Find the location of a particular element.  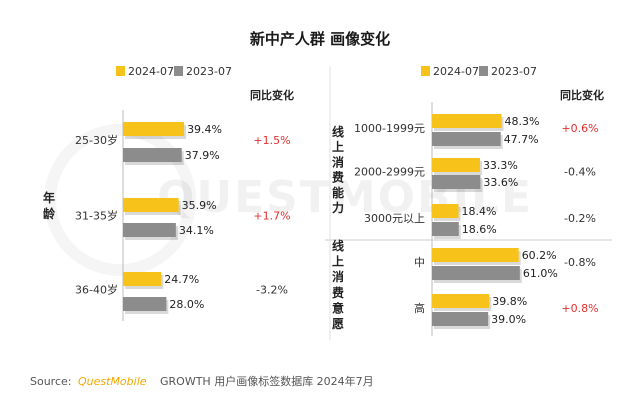

yoy-value-3000元以上: -0.2% is located at coordinates (580, 218).